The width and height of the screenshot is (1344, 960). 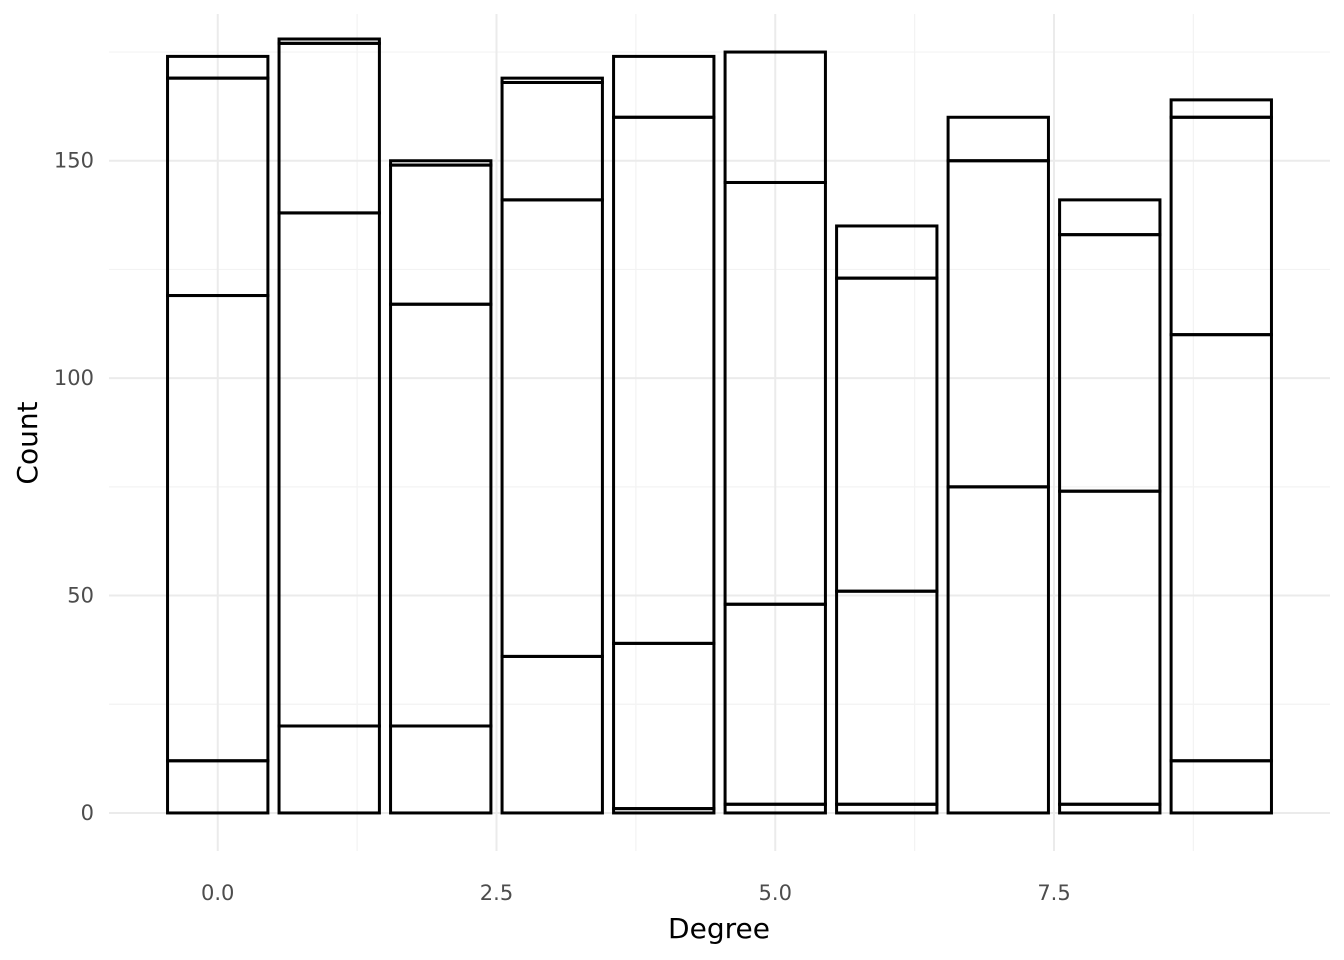 What do you see at coordinates (87, 813) in the screenshot?
I see `y-tick-label: 0` at bounding box center [87, 813].